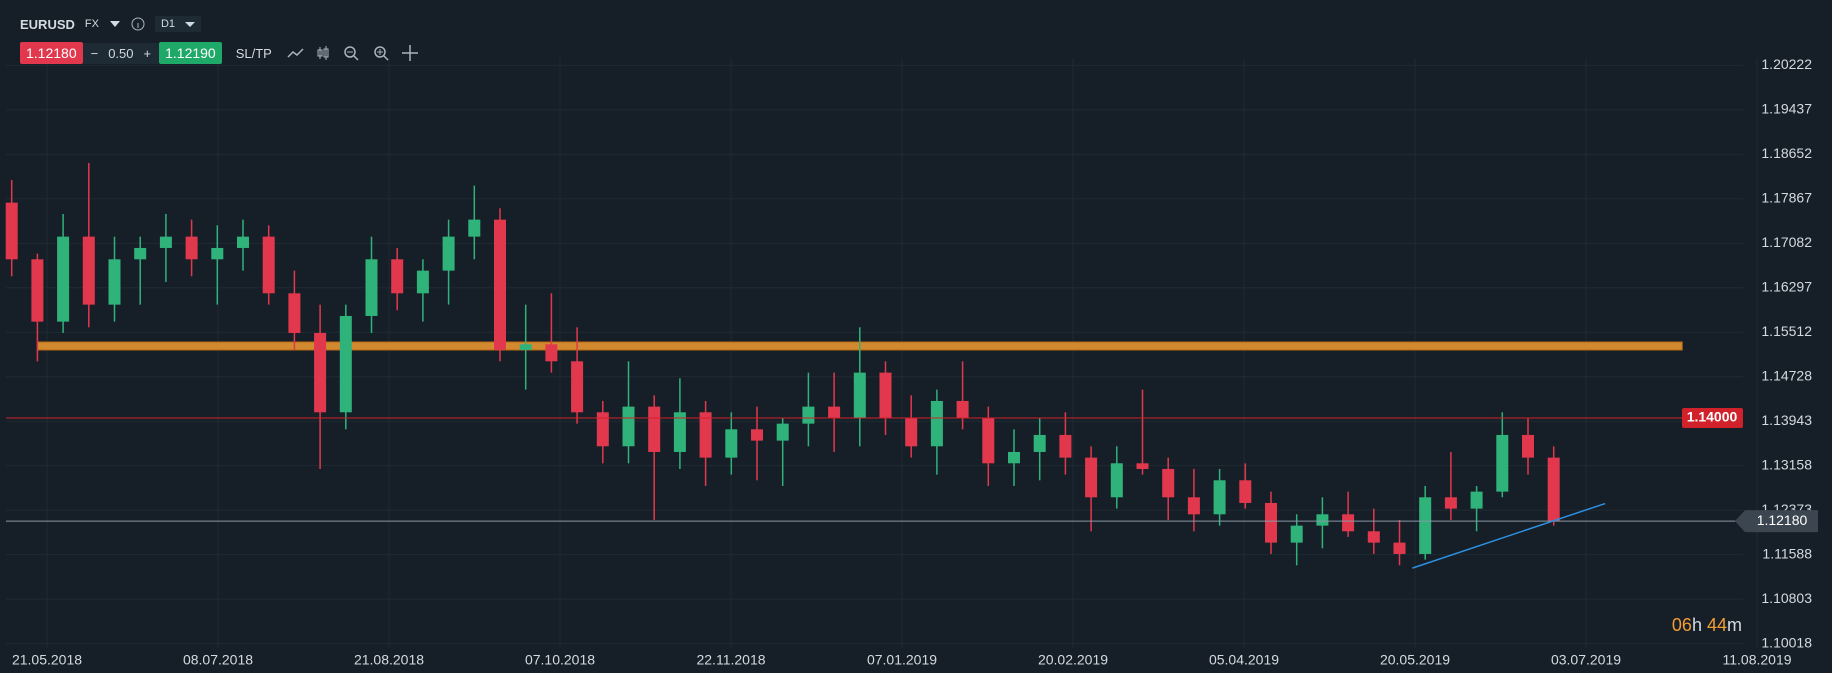  I want to click on price-label: 1.12180, so click(1782, 520).